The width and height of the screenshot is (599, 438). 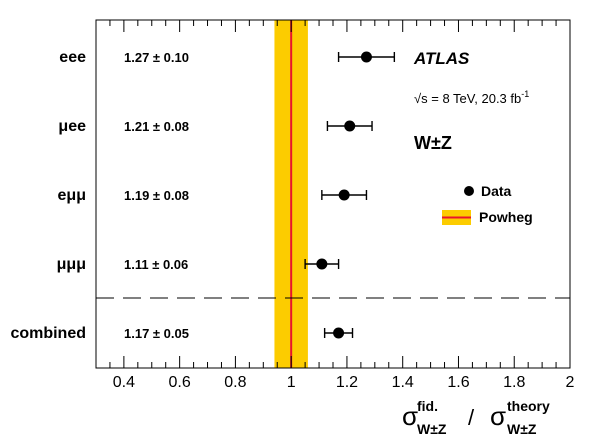 I want to click on data-points, so click(x=350, y=195).